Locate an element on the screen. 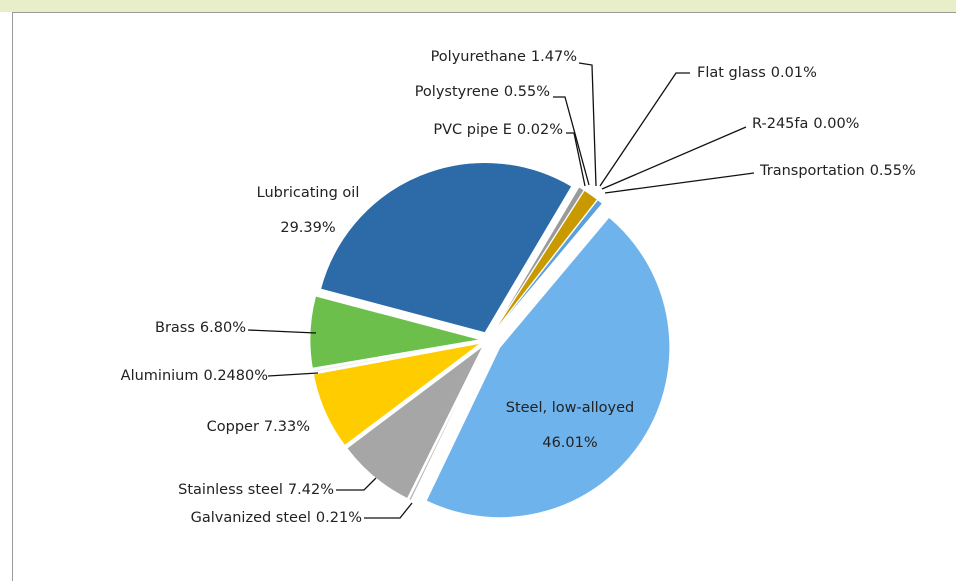 The height and width of the screenshot is (581, 956). slice-label: PVC pipe E 0.02% is located at coordinates (498, 130).